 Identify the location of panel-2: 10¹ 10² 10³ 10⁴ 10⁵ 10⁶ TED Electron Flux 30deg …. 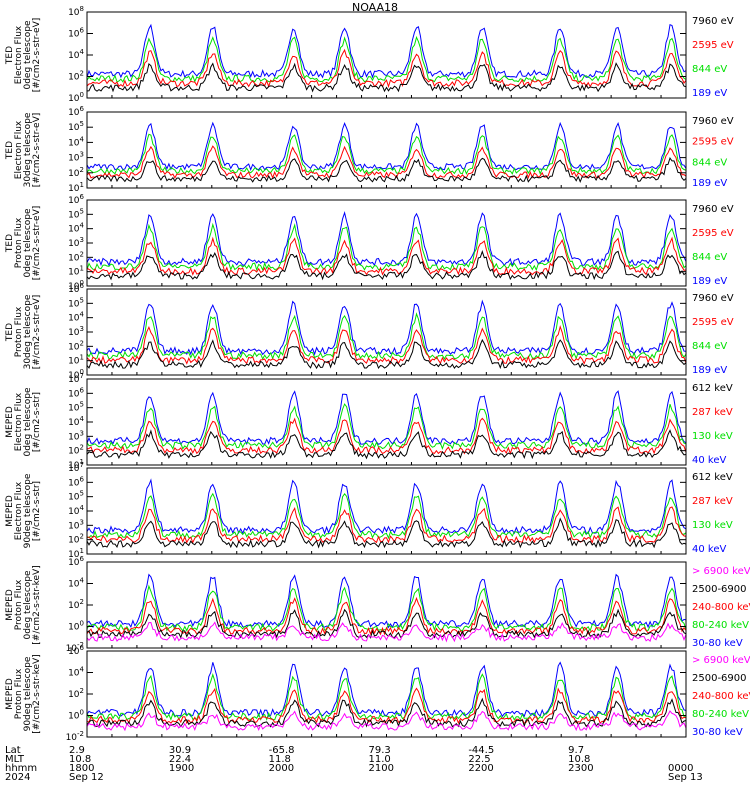
(369, 149).